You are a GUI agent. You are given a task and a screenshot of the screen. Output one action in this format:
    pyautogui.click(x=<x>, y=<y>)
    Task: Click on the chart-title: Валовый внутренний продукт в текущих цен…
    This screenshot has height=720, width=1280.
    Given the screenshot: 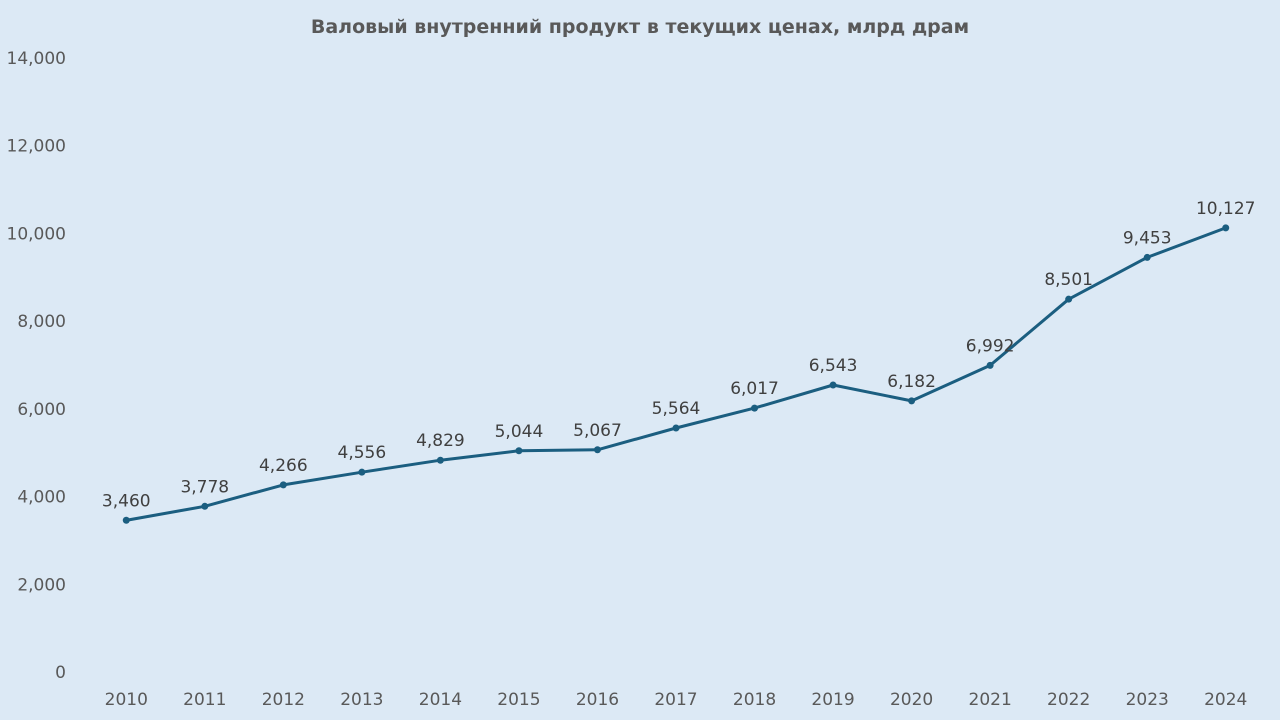 What is the action you would take?
    pyautogui.click(x=640, y=27)
    